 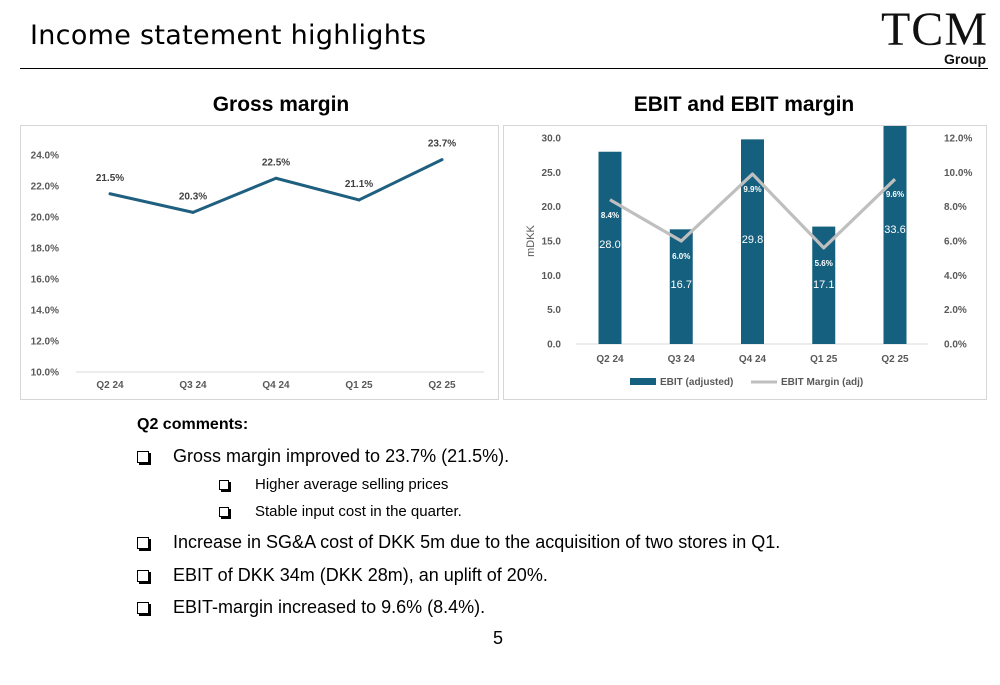 What do you see at coordinates (45, 249) in the screenshot?
I see `y-tick-label: 18.0%` at bounding box center [45, 249].